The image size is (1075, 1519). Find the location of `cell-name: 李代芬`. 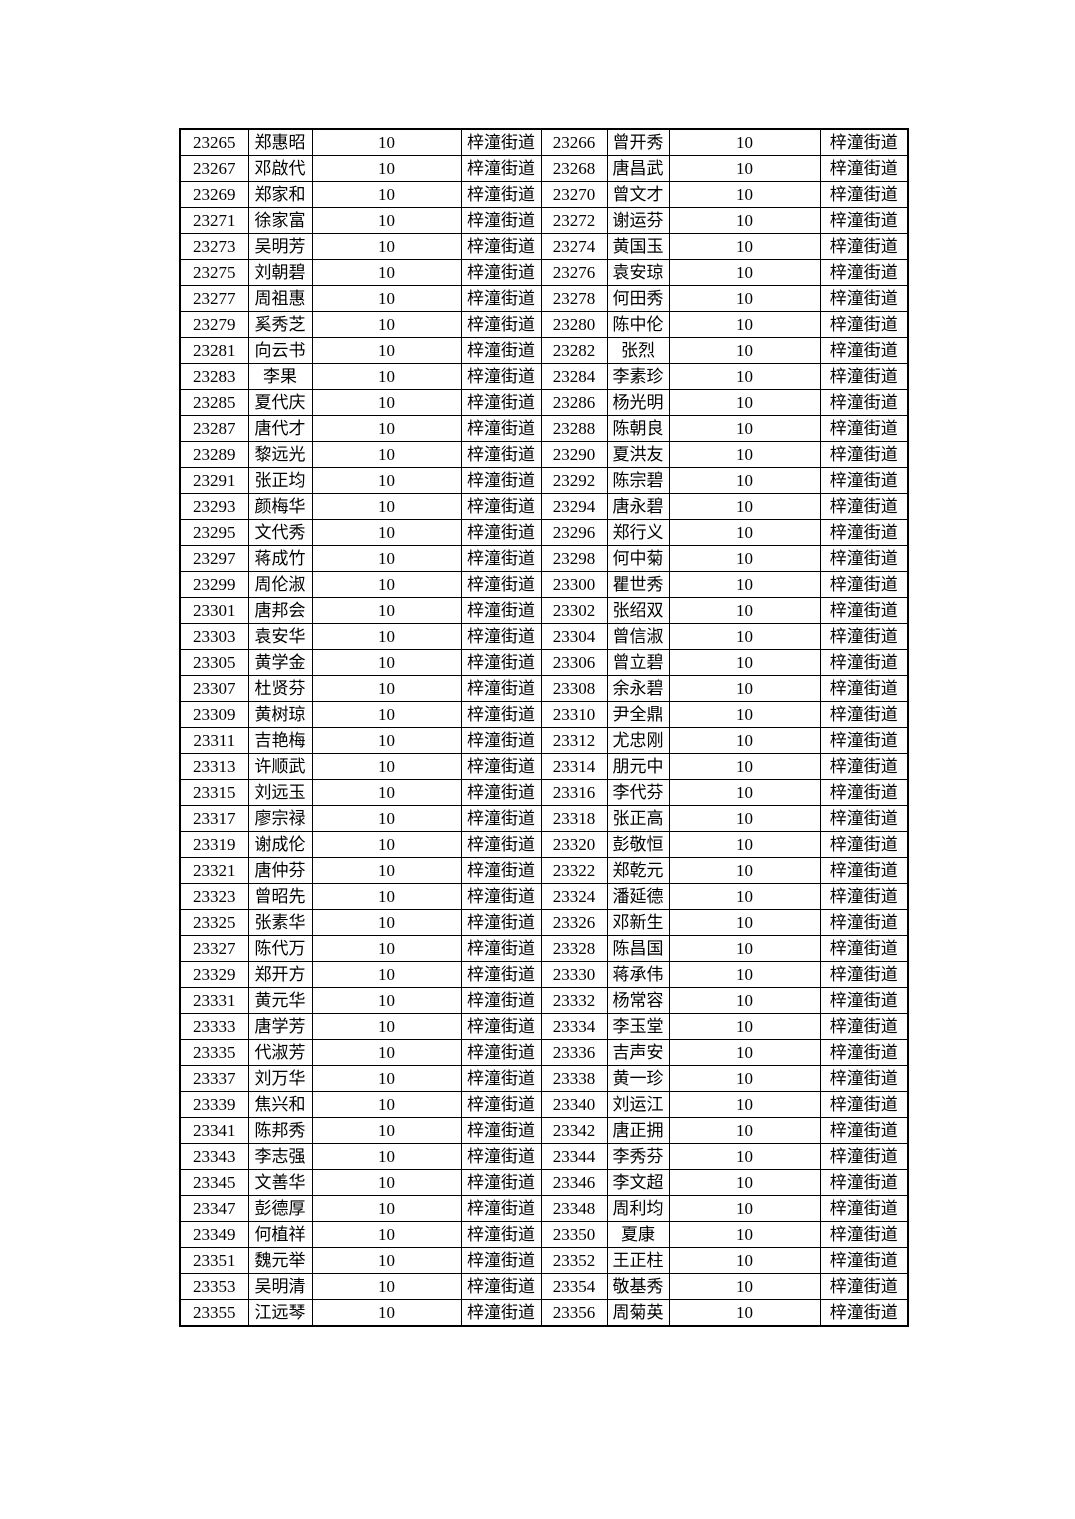

cell-name: 李代芬 is located at coordinates (638, 792).